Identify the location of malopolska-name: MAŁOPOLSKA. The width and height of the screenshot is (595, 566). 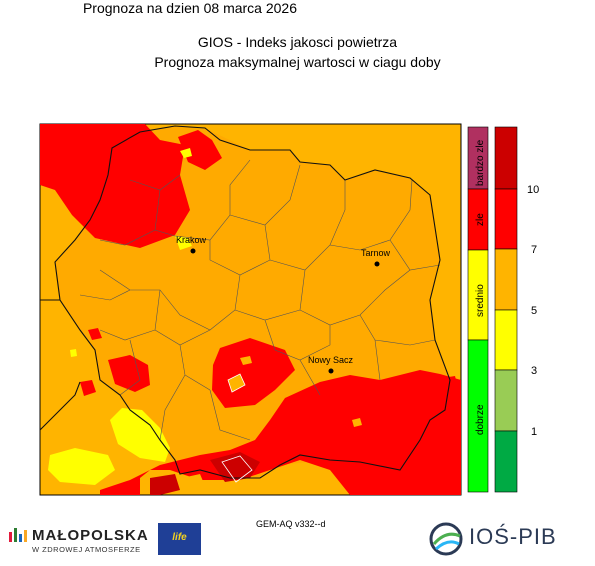
(90, 535).